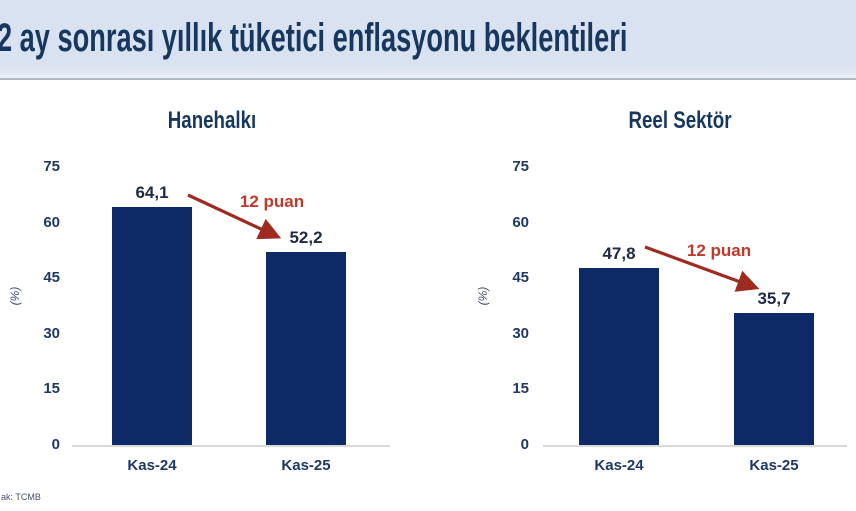  Describe the element at coordinates (483, 296) in the screenshot. I see `y-axis-unit-label: (%)` at that location.